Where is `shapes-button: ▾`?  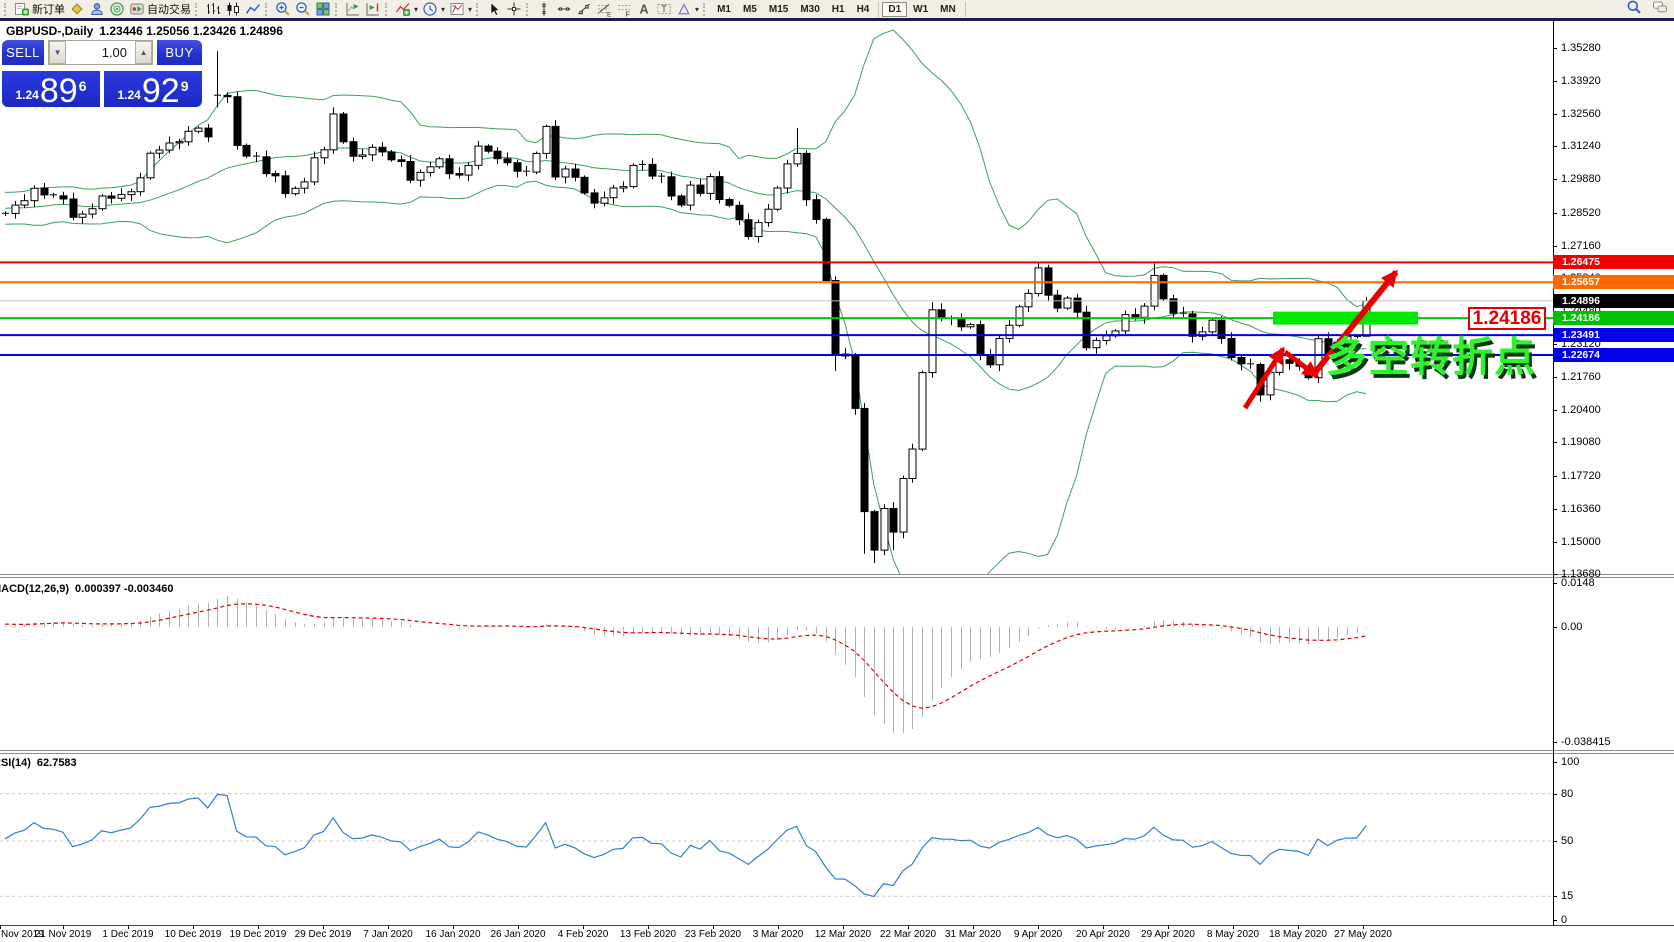
shapes-button: ▾ is located at coordinates (687, 9).